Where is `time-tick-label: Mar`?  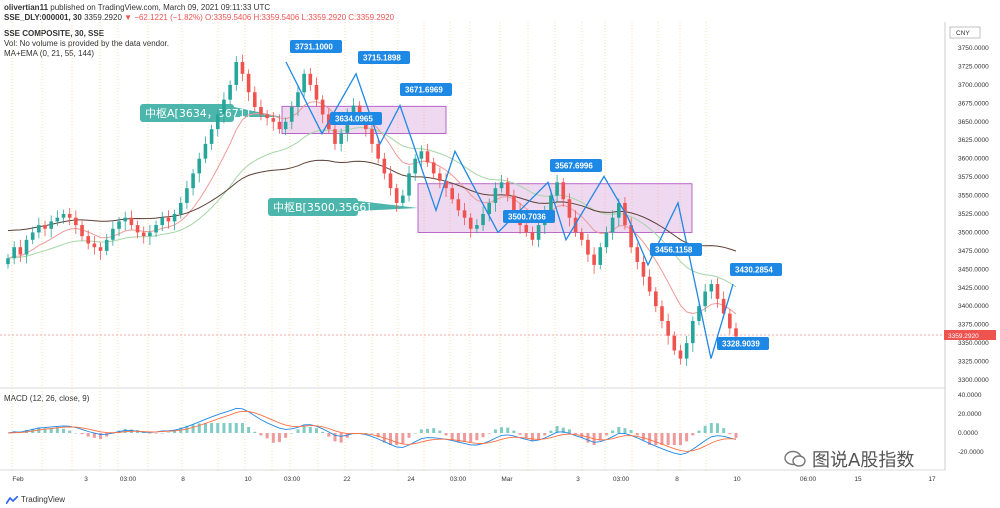 time-tick-label: Mar is located at coordinates (507, 479).